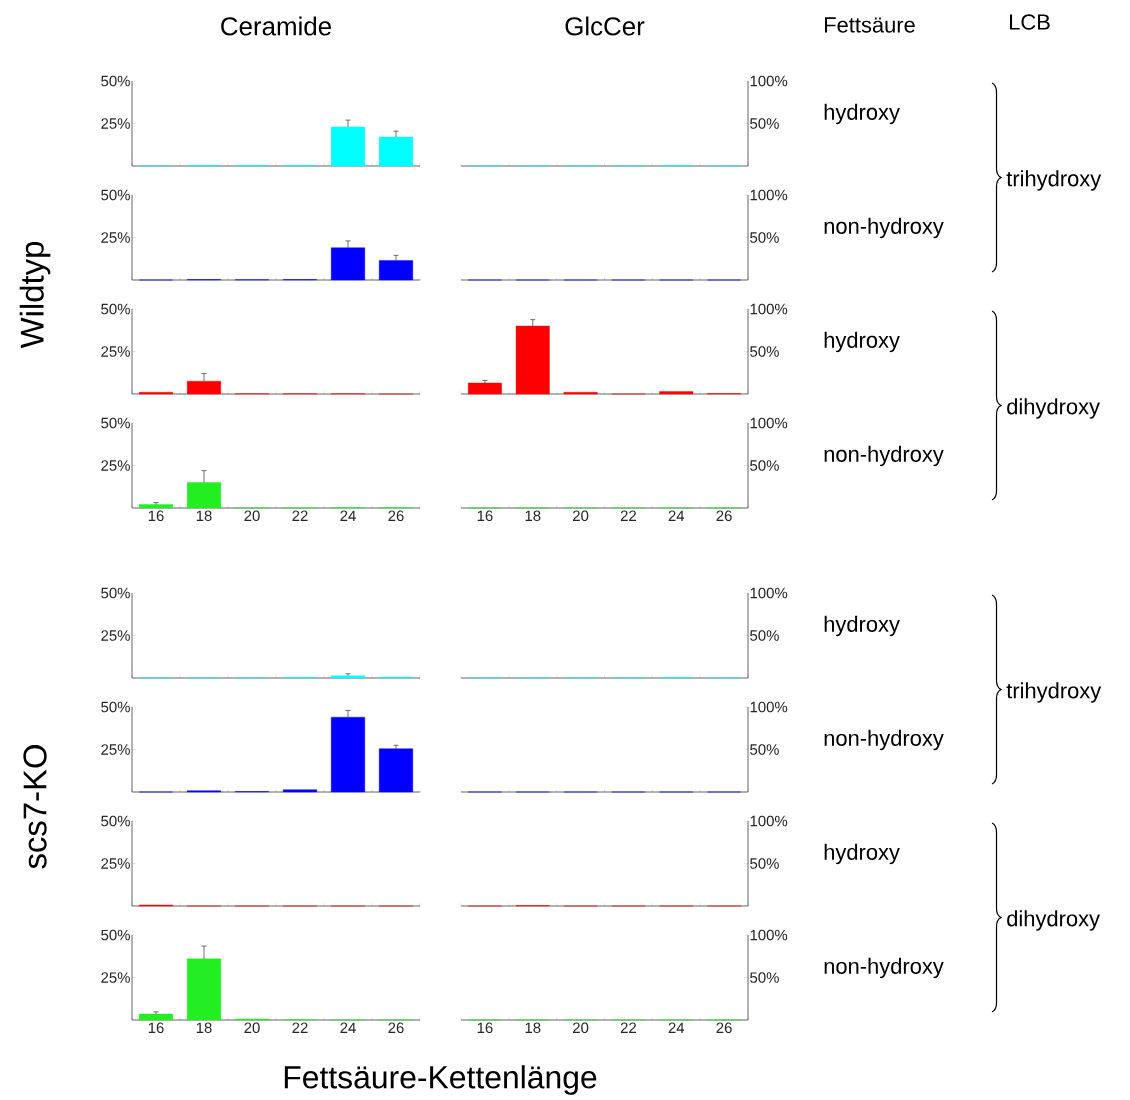 This screenshot has height=1100, width=1130. I want to click on x-axis-title: Fettsäure-Kettenlänge, so click(440, 1080).